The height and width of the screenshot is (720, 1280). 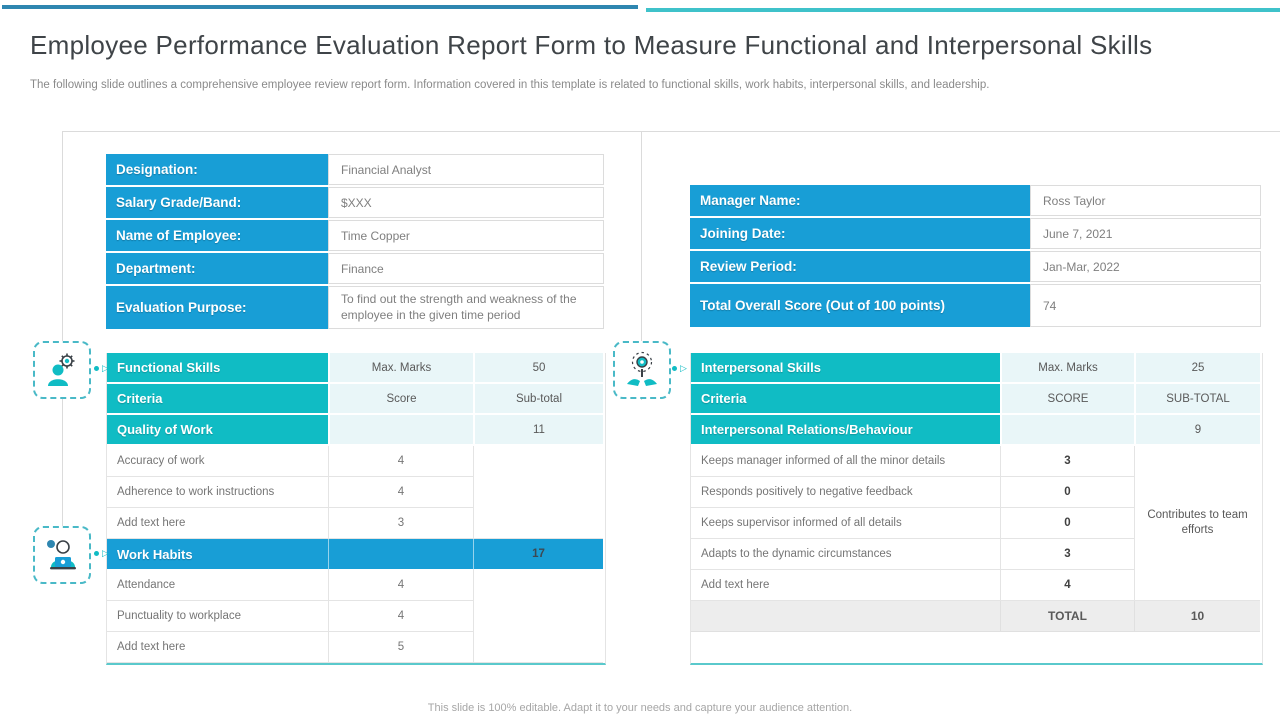 What do you see at coordinates (845, 368) in the screenshot?
I see `section-header: Interpersonal Skills` at bounding box center [845, 368].